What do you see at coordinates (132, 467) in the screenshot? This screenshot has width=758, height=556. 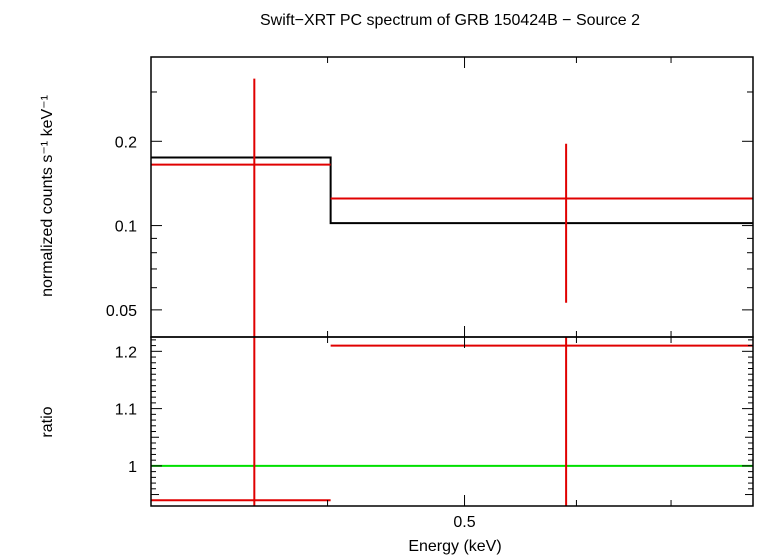 I see `bottom-y-tick-label: 1` at bounding box center [132, 467].